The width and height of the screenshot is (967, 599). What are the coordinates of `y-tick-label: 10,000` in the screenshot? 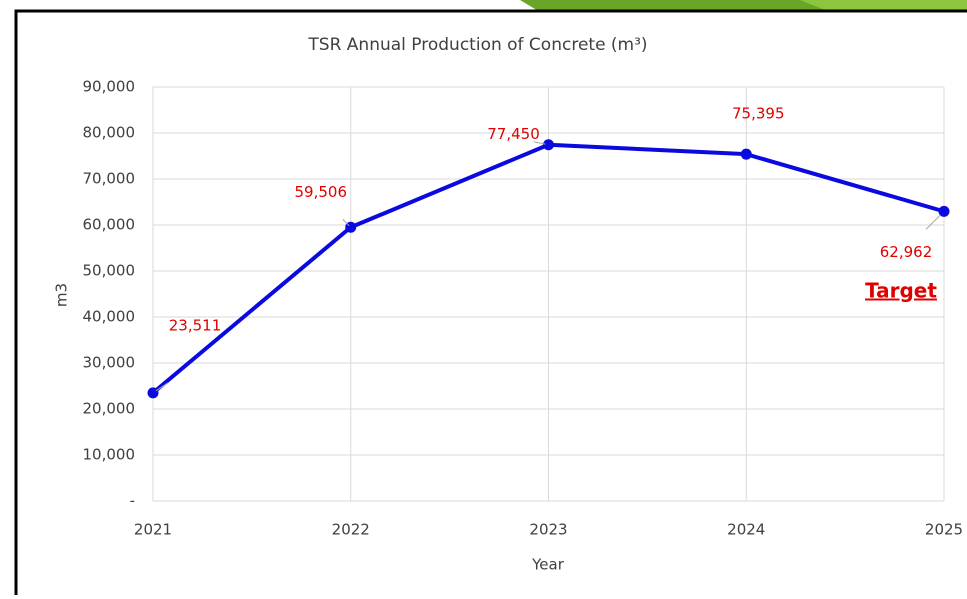 It's located at (109, 455).